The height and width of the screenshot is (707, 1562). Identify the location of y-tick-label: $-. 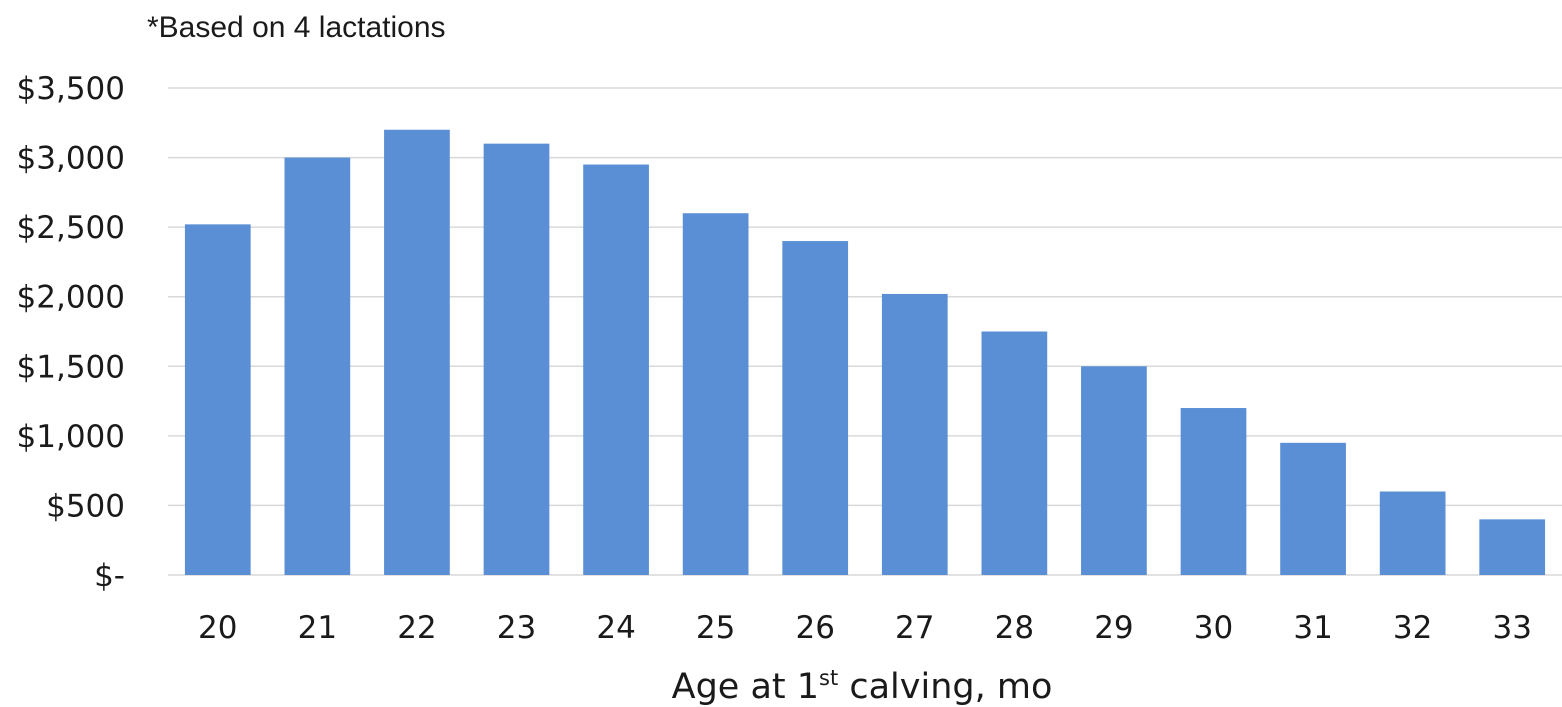
(109, 576).